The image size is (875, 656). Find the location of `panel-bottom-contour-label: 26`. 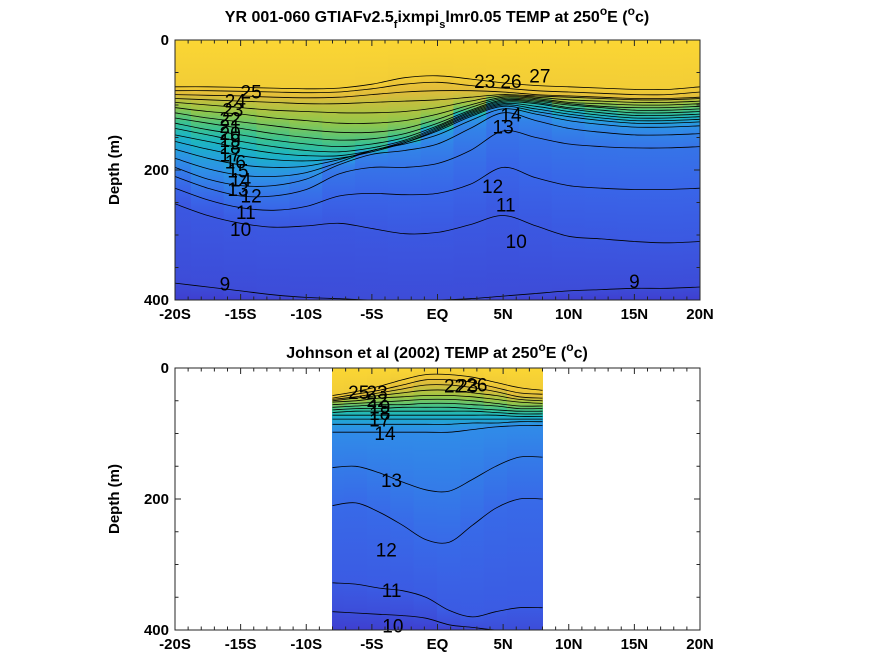

panel-bottom-contour-label: 26 is located at coordinates (476, 385).